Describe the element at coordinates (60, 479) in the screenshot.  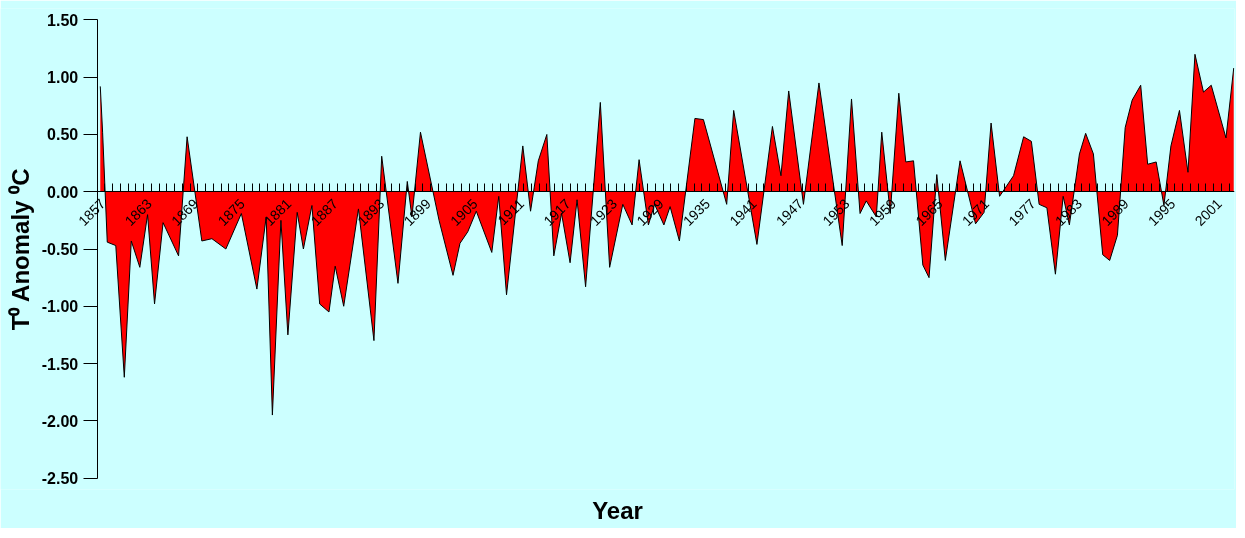
I see `y-tick-label: -2.50` at that location.